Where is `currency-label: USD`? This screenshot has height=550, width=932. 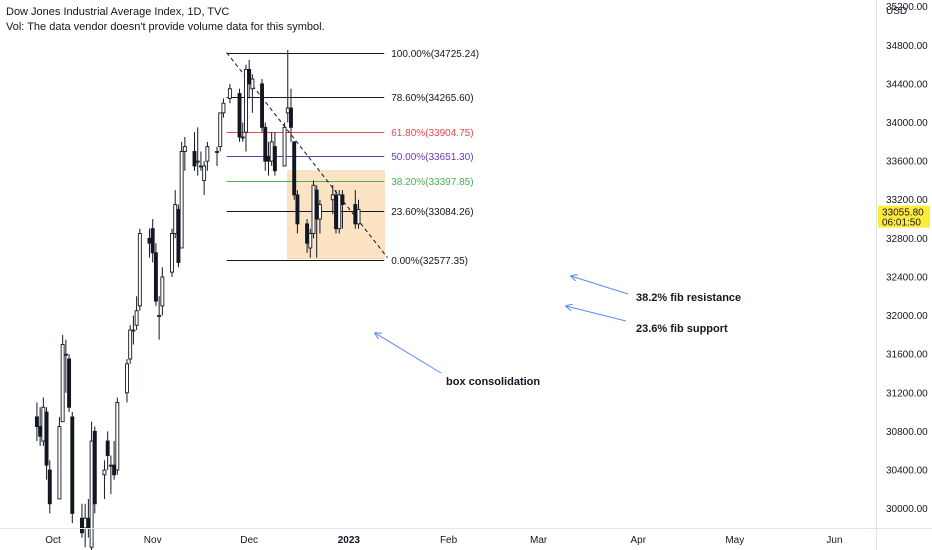 currency-label: USD is located at coordinates (896, 11).